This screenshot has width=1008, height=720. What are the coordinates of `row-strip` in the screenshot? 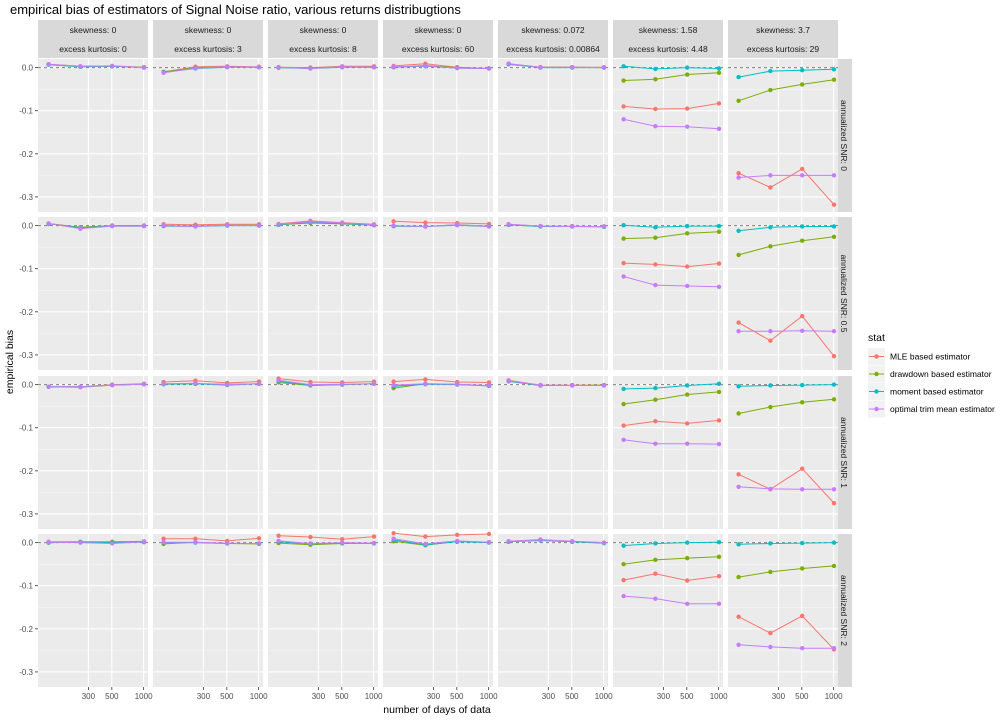 It's located at (844, 135).